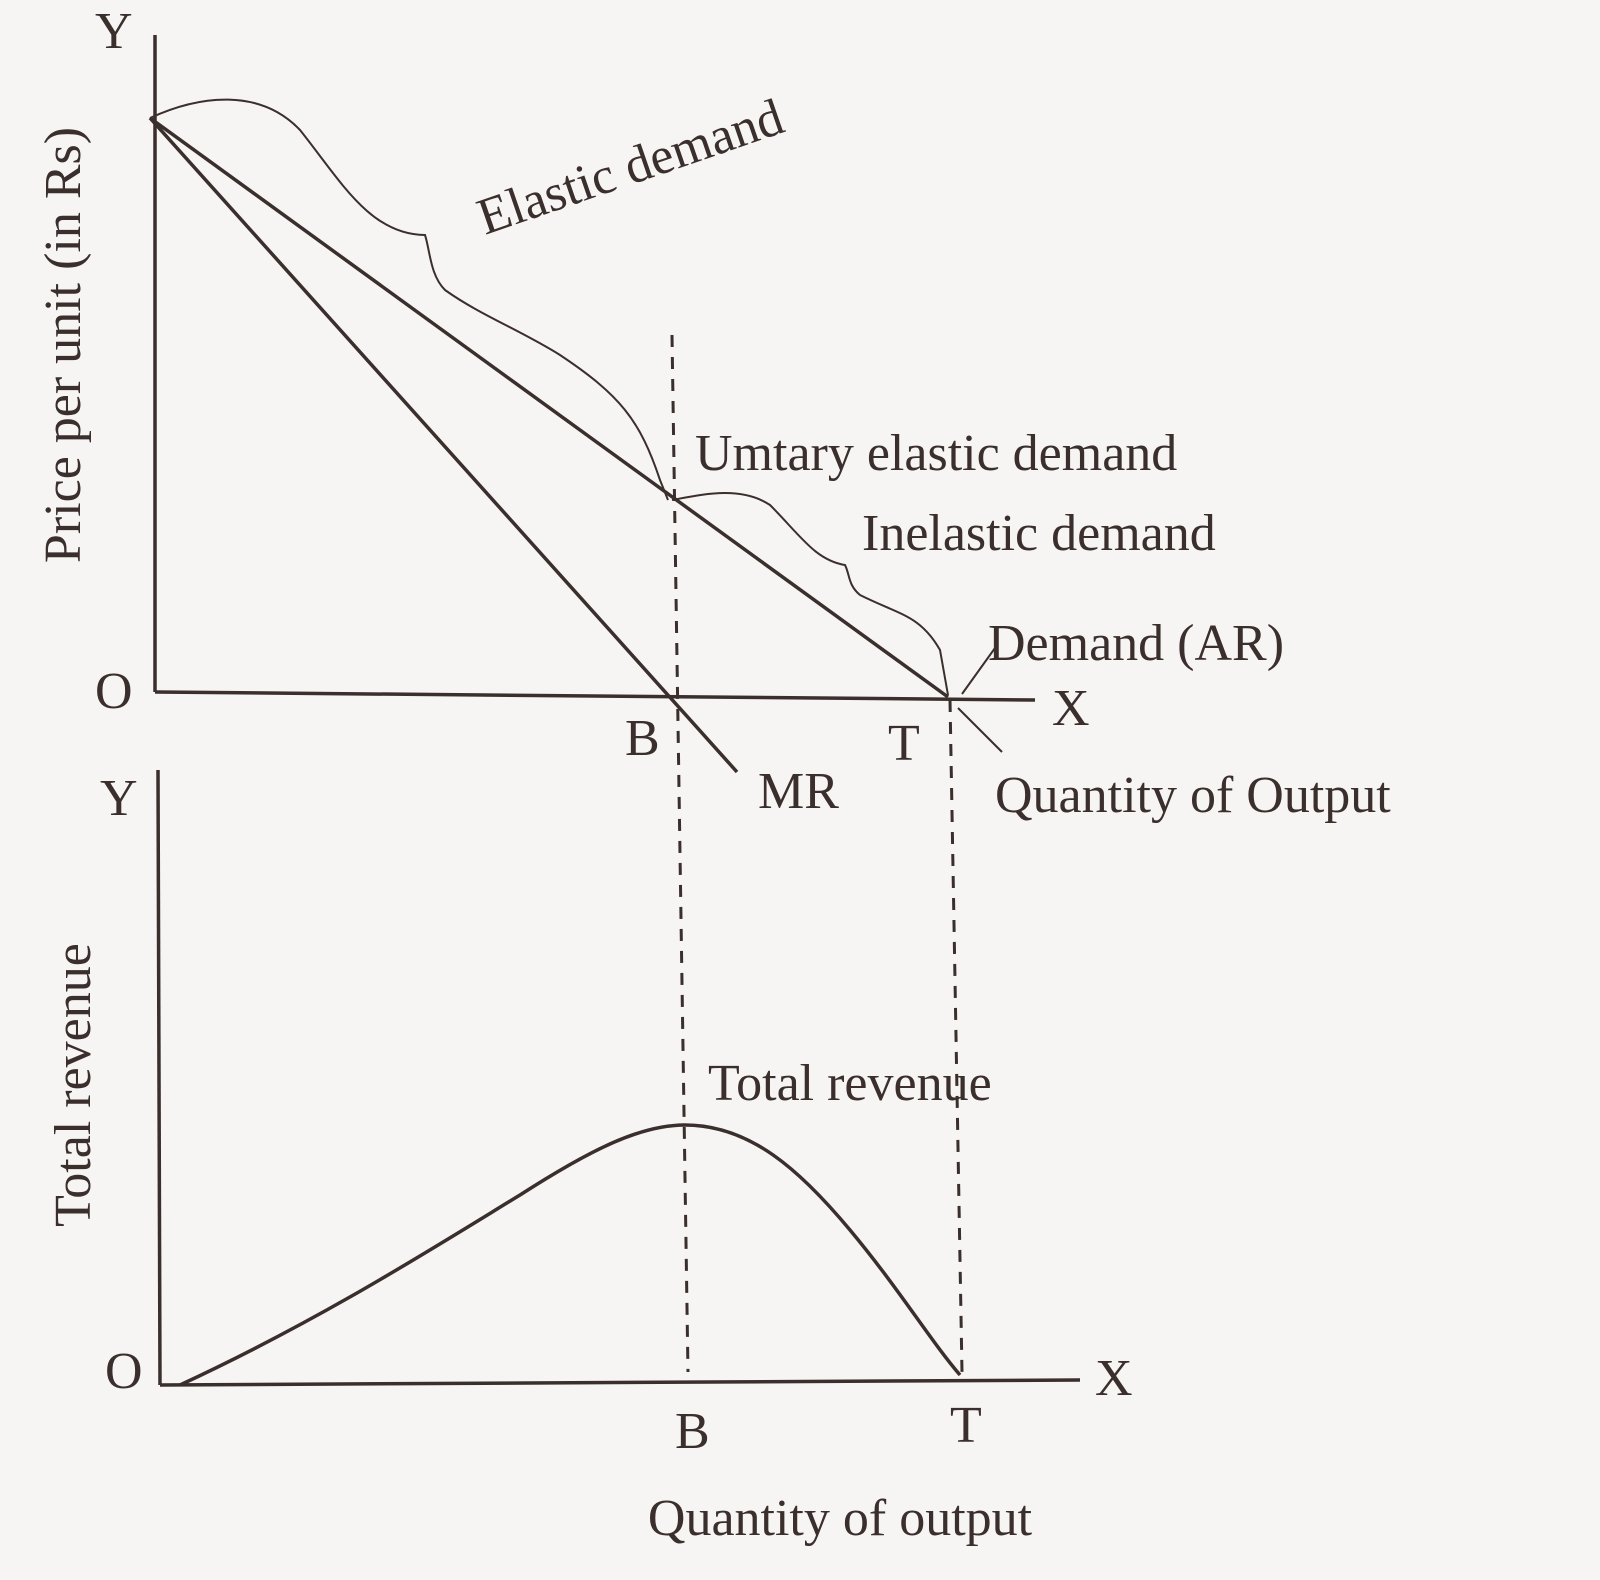 The height and width of the screenshot is (1580, 1600). What do you see at coordinates (409, 299) in the screenshot?
I see `elastic-brace` at bounding box center [409, 299].